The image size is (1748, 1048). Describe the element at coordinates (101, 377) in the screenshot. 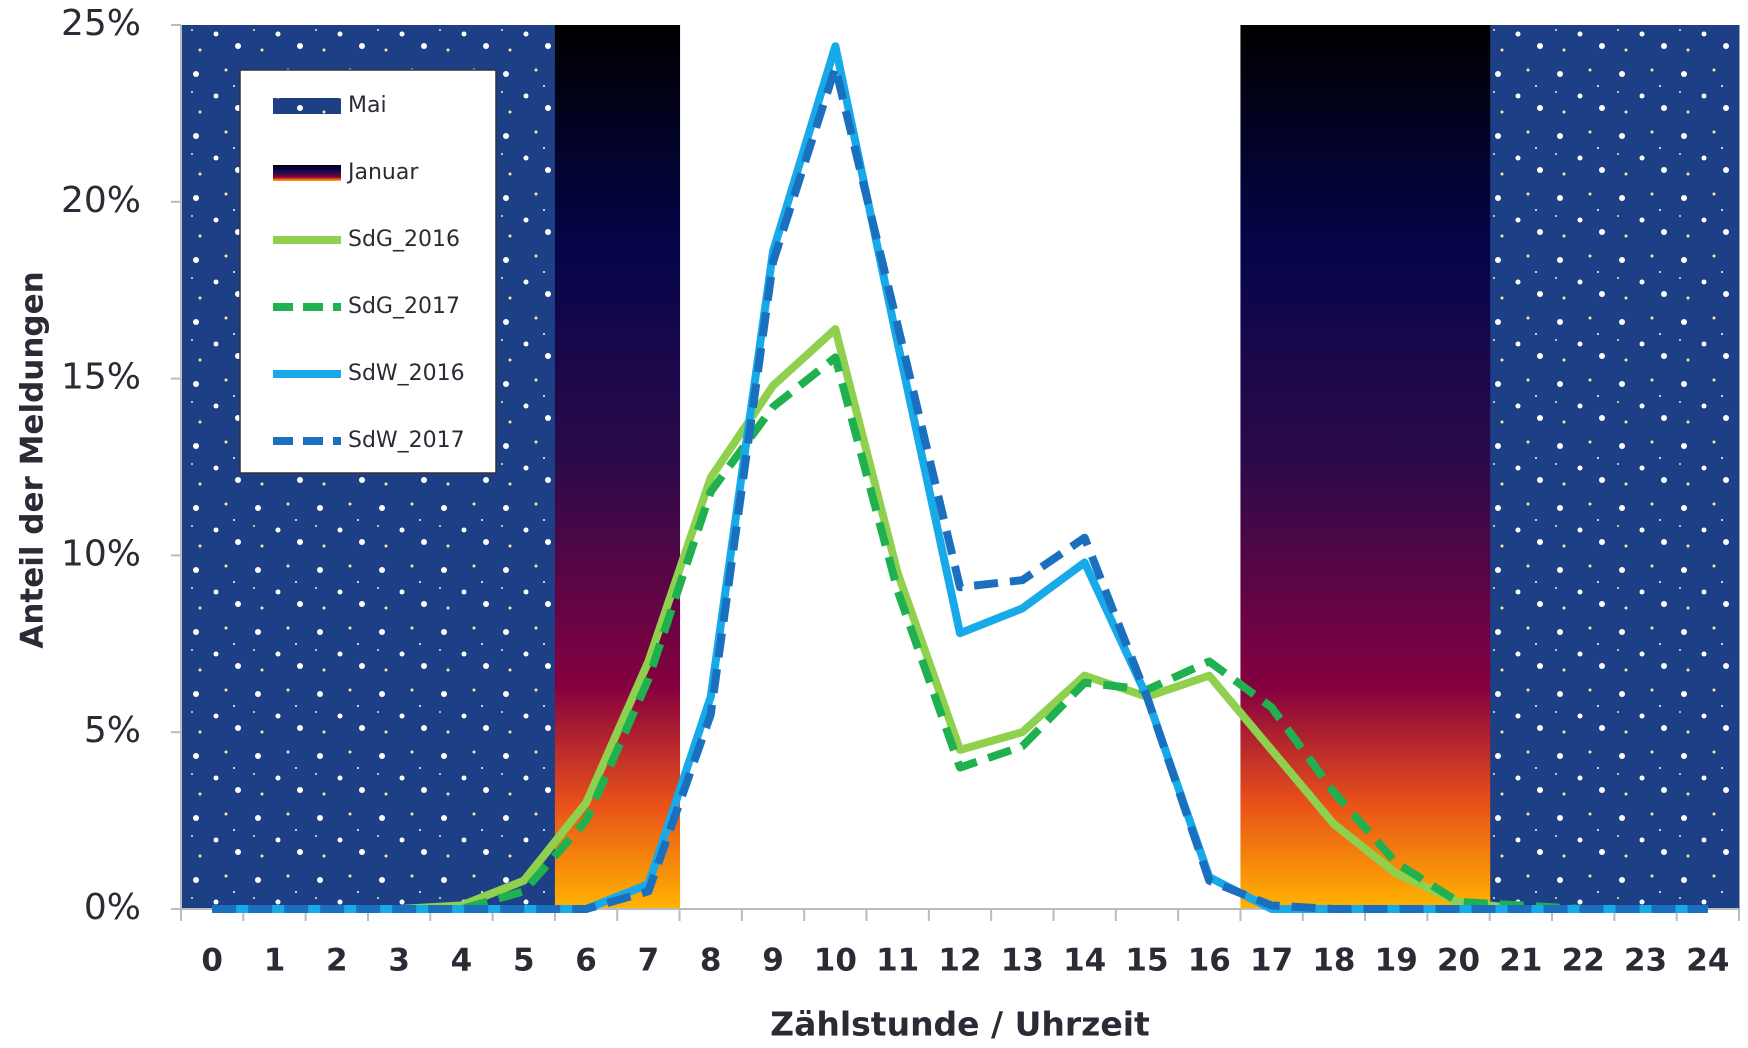

I see `y-tick-label: 15%` at that location.